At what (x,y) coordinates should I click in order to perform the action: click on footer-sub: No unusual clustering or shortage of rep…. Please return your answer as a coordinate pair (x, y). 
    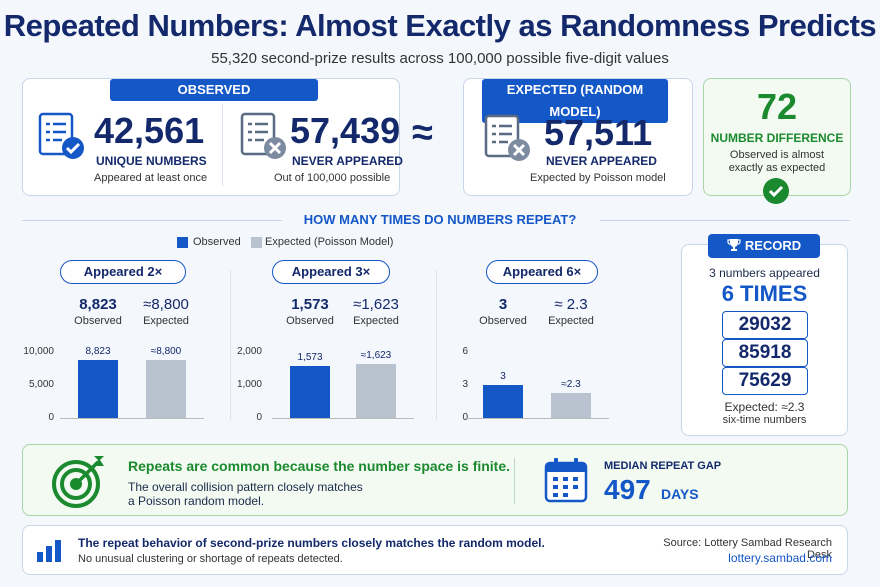
    Looking at the image, I should click on (210, 559).